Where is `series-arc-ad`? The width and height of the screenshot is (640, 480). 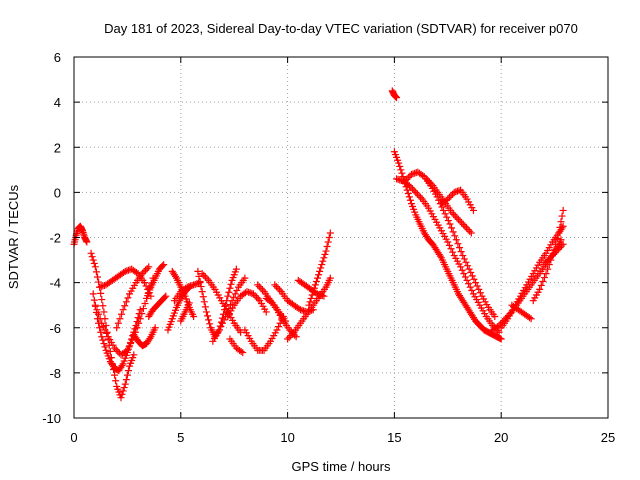 series-arc-ad is located at coordinates (448, 206).